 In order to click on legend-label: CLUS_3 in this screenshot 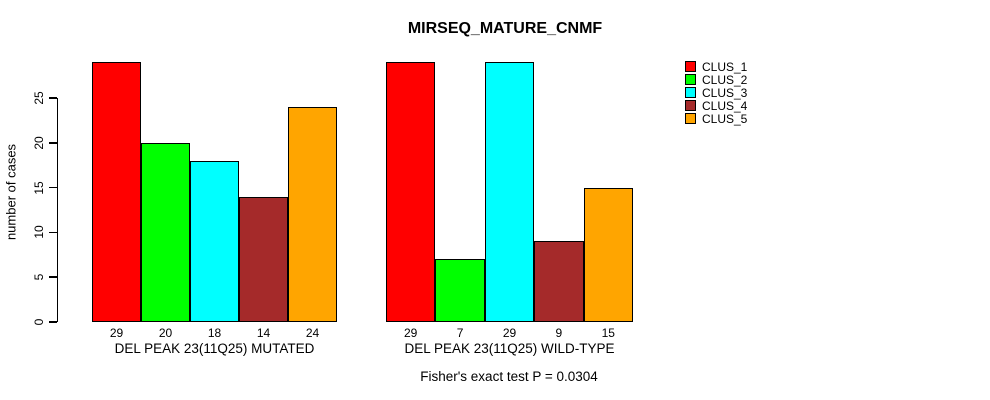, I will do `click(725, 92)`.